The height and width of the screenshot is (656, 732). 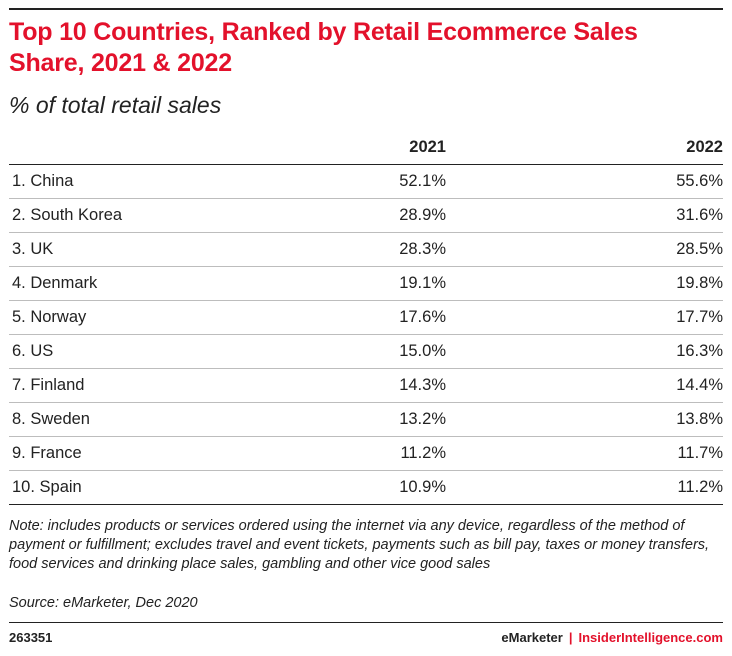 I want to click on brand-emarketer: eMarketer, so click(x=532, y=637).